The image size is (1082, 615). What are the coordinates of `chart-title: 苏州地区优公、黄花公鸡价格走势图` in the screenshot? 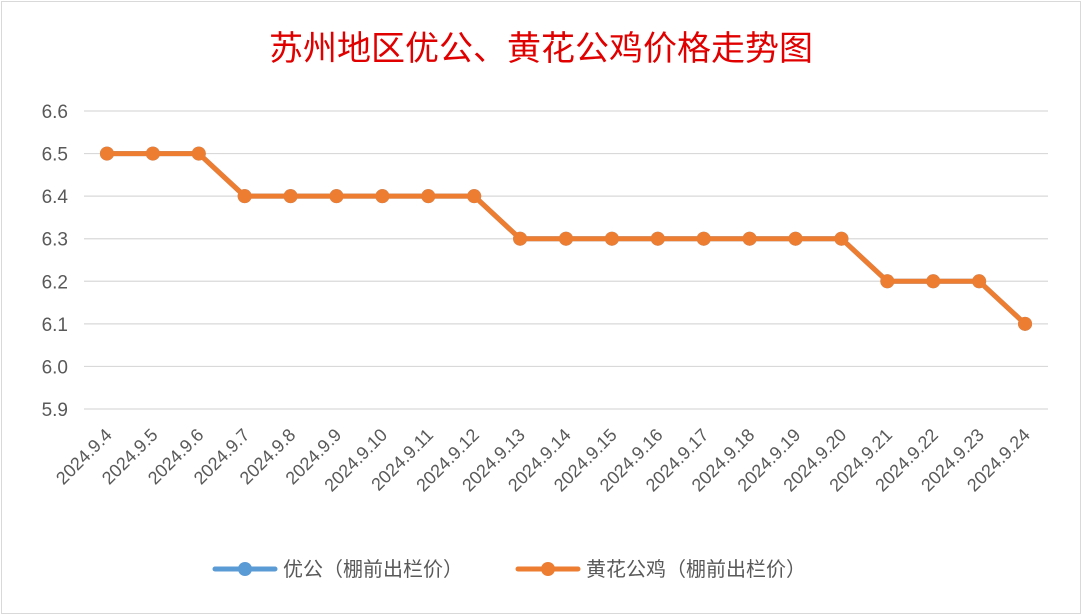 It's located at (541, 49).